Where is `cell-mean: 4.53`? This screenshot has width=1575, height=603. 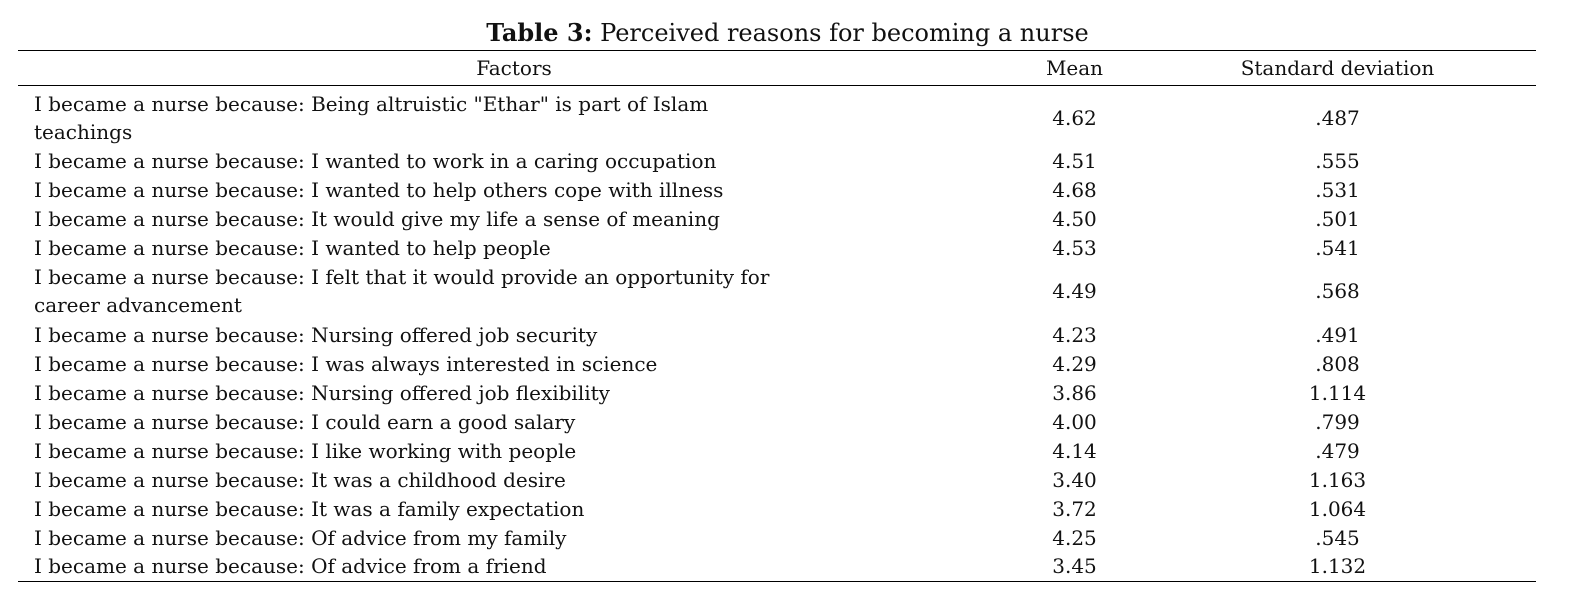
cell-mean: 4.53 is located at coordinates (1074, 247).